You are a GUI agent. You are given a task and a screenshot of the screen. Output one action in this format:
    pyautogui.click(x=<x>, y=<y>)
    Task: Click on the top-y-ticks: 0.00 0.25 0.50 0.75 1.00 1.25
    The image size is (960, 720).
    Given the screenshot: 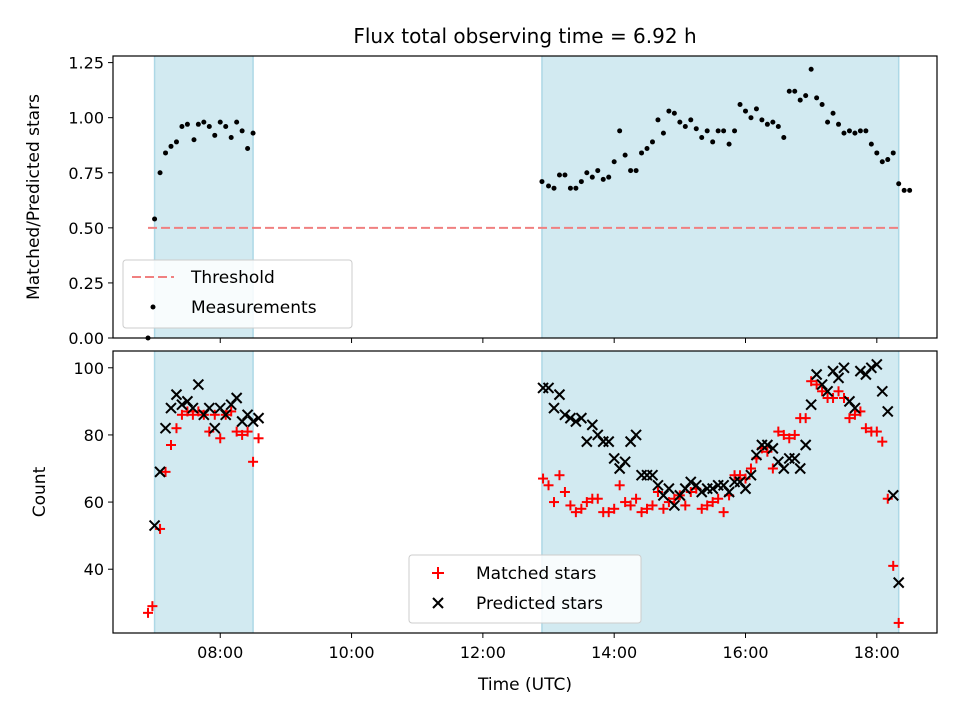 What is the action you would take?
    pyautogui.click(x=90, y=201)
    